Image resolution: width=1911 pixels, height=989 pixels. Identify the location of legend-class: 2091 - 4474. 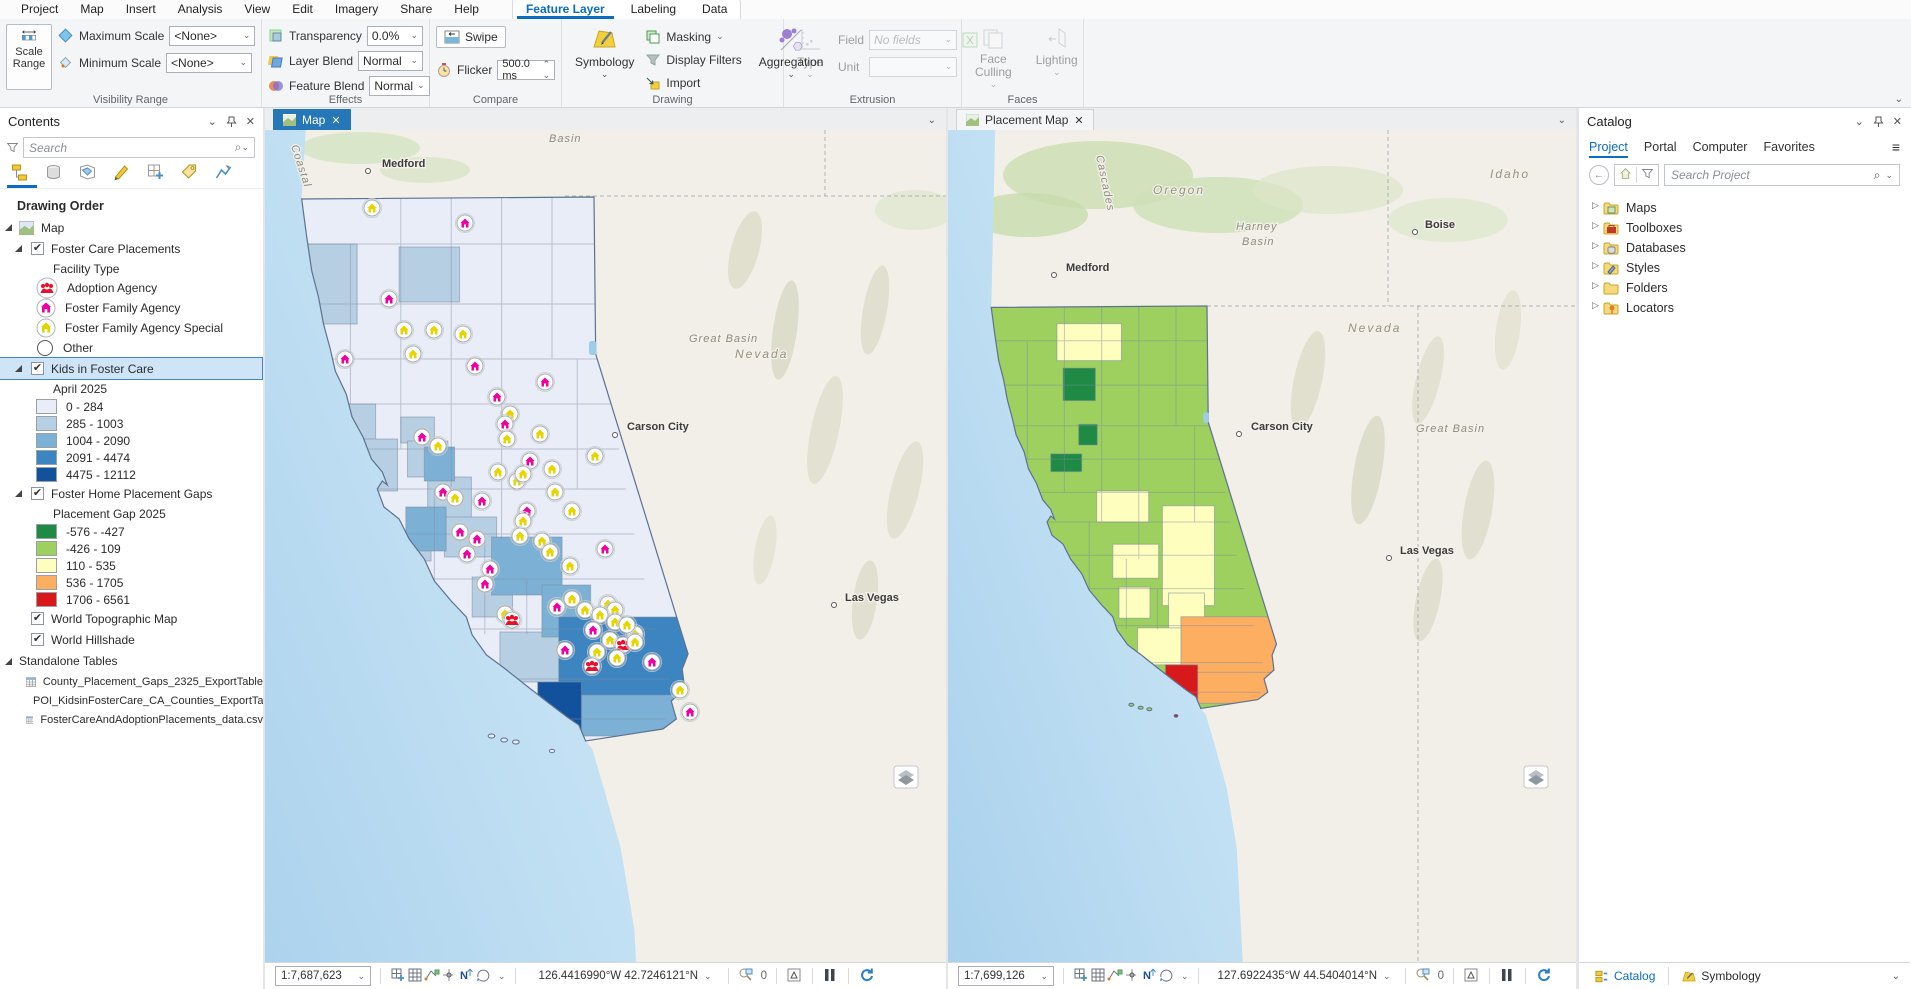
(131, 457).